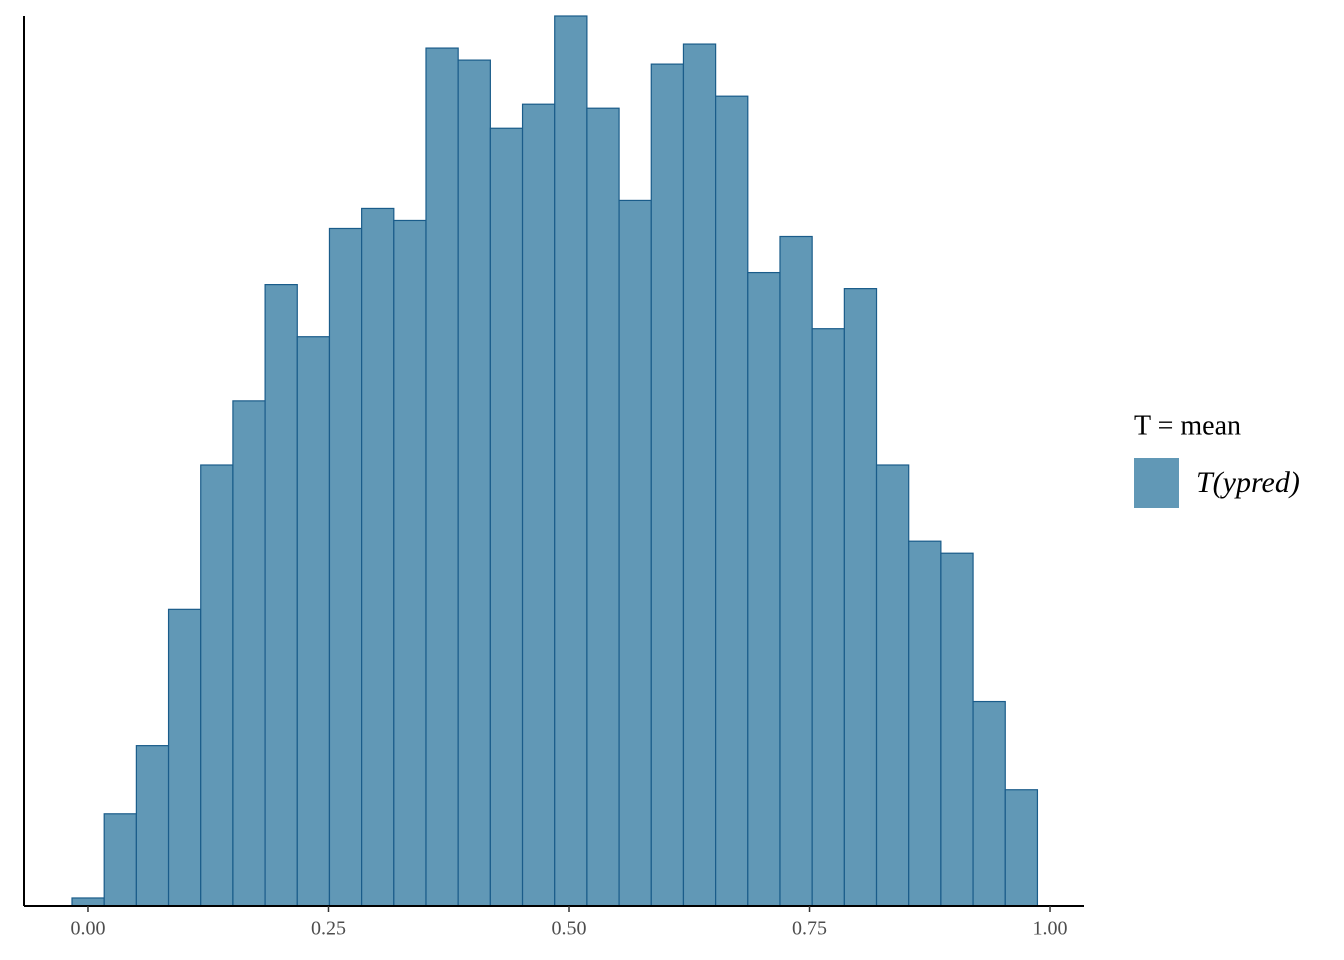  Describe the element at coordinates (1248, 482) in the screenshot. I see `legend-label: T(ypred)` at that location.